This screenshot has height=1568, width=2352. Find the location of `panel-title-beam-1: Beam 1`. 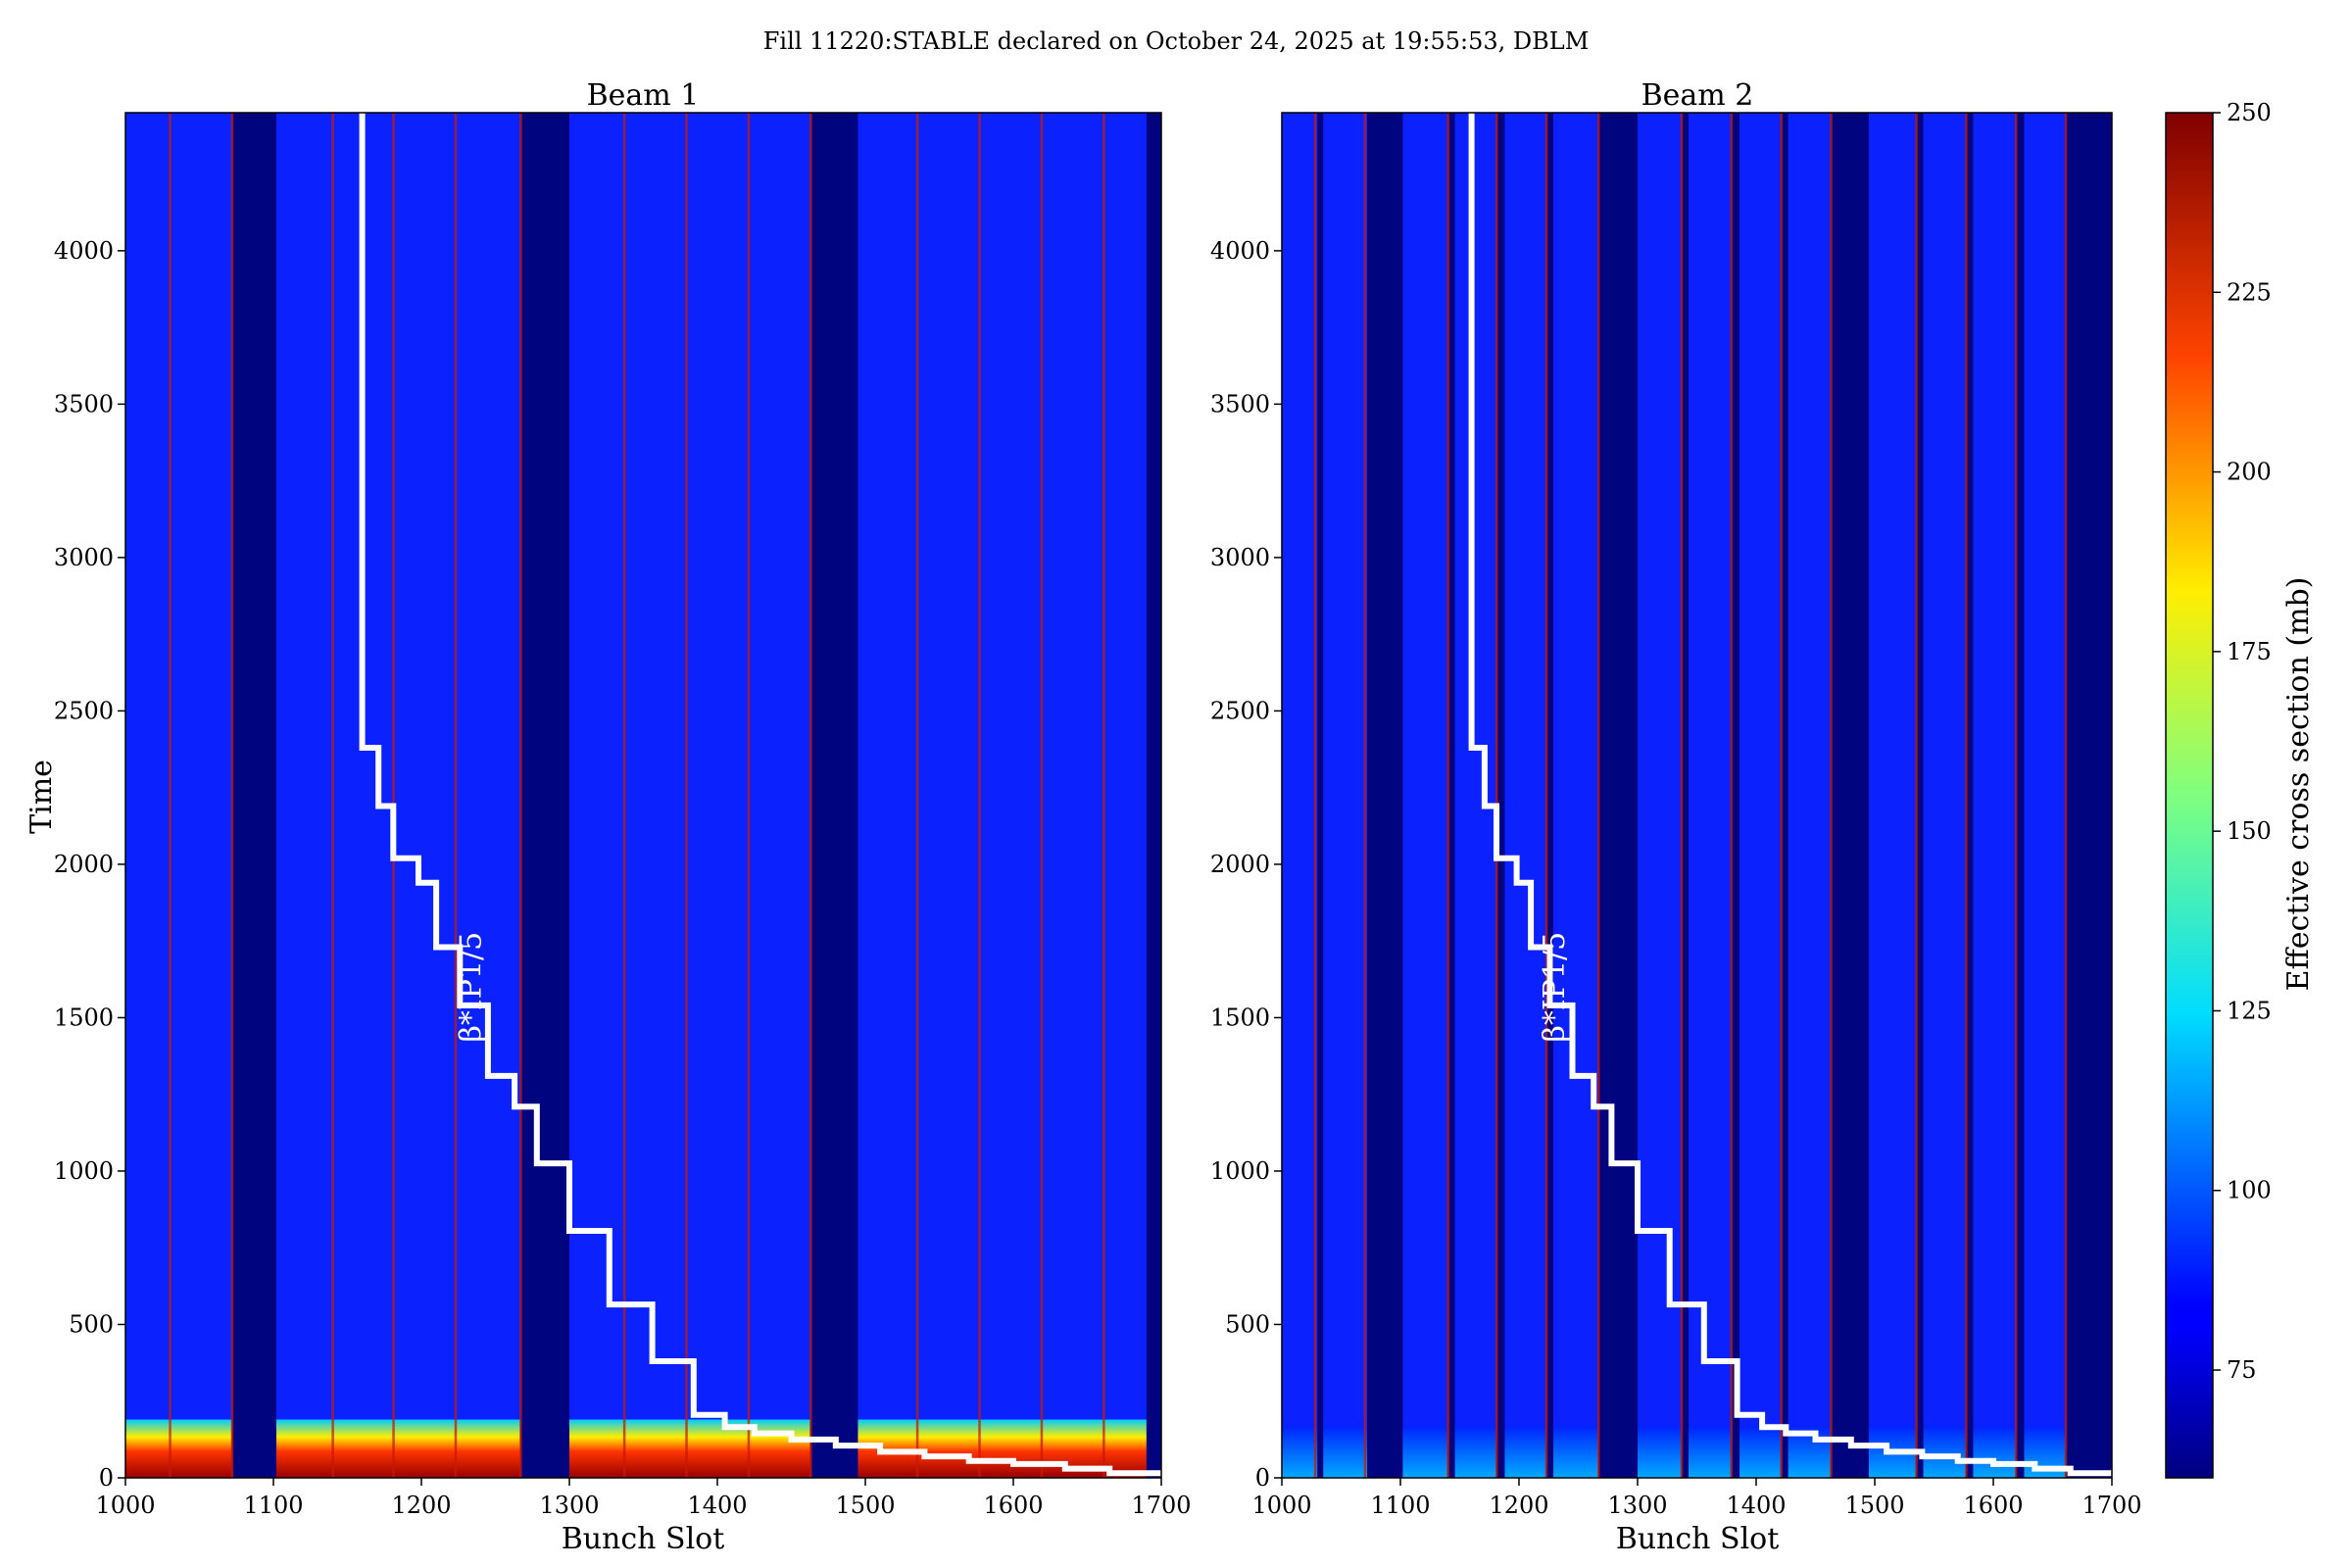

panel-title-beam-1: Beam 1 is located at coordinates (643, 95).